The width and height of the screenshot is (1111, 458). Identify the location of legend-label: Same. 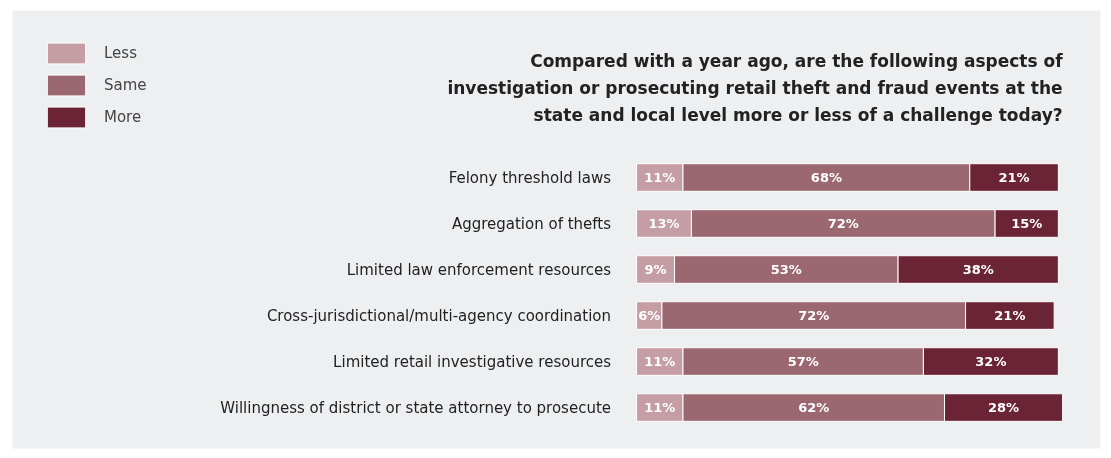
(125, 85).